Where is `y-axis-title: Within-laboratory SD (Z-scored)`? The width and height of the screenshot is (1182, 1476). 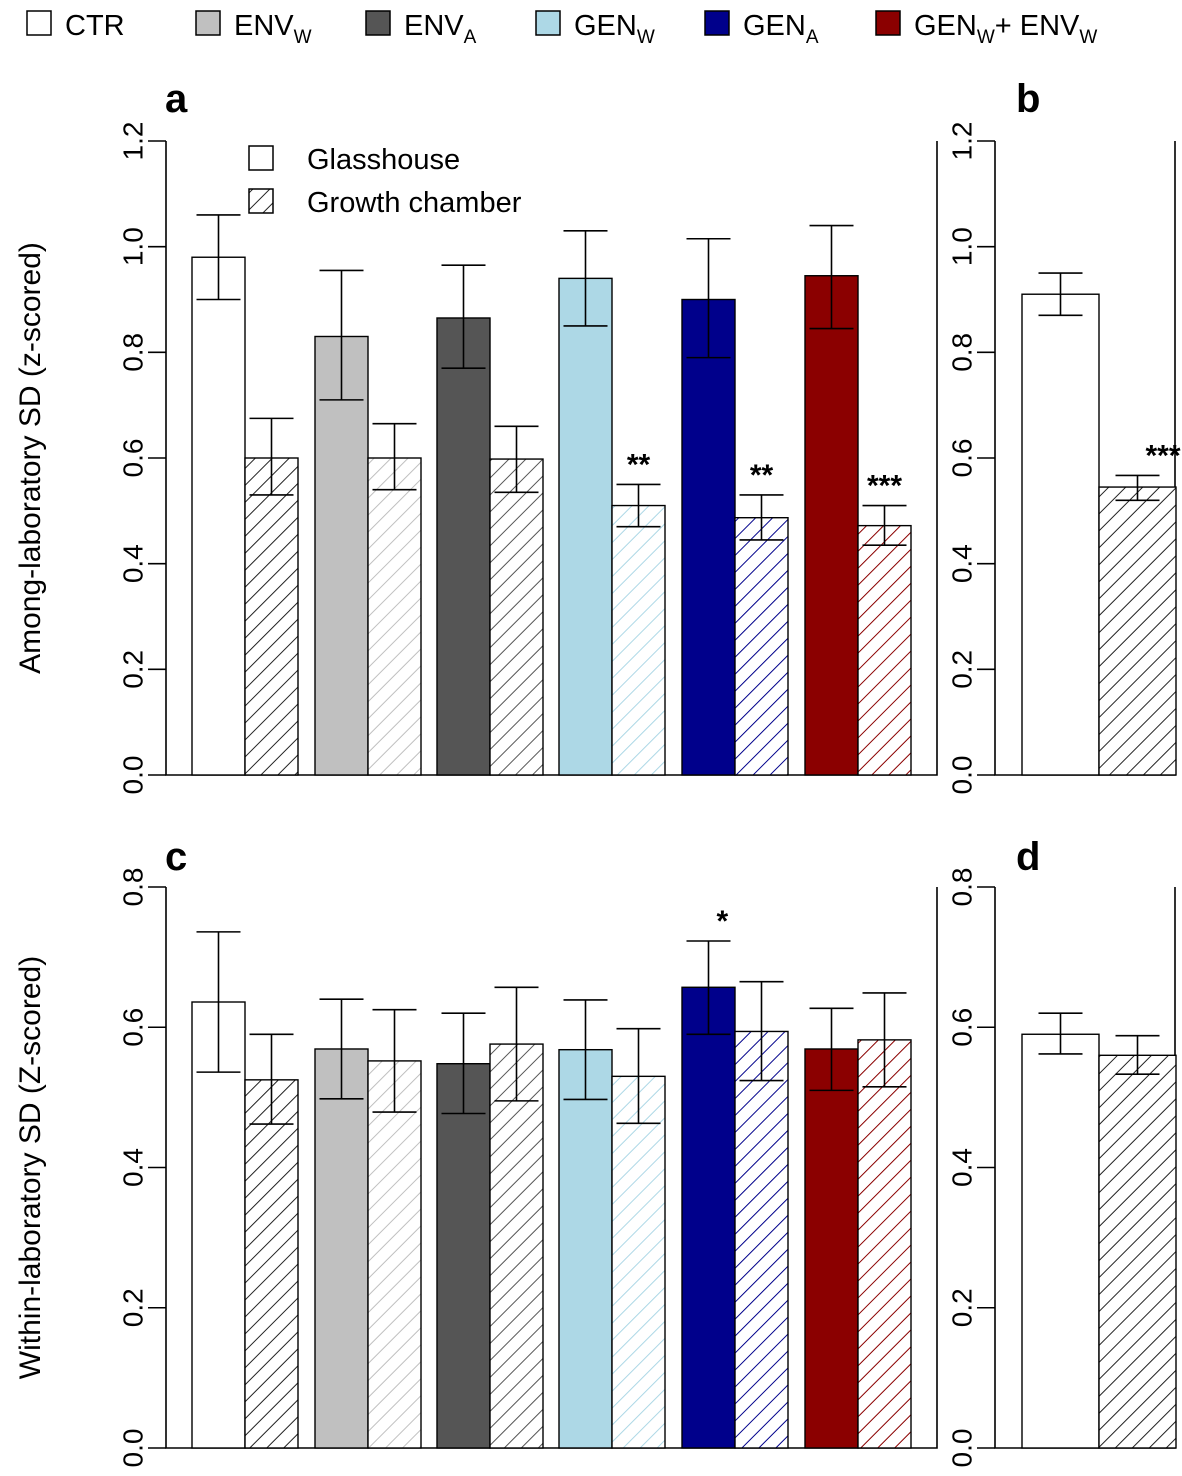
y-axis-title: Within-laboratory SD (Z-scored) is located at coordinates (30, 1167).